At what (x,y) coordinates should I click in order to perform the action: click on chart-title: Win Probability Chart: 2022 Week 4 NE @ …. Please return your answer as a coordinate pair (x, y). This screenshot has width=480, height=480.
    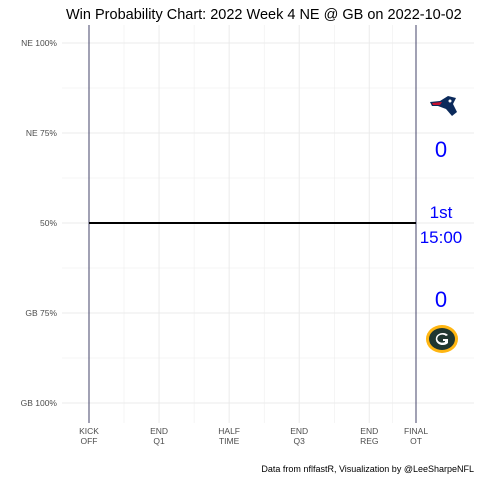
    Looking at the image, I should click on (264, 15).